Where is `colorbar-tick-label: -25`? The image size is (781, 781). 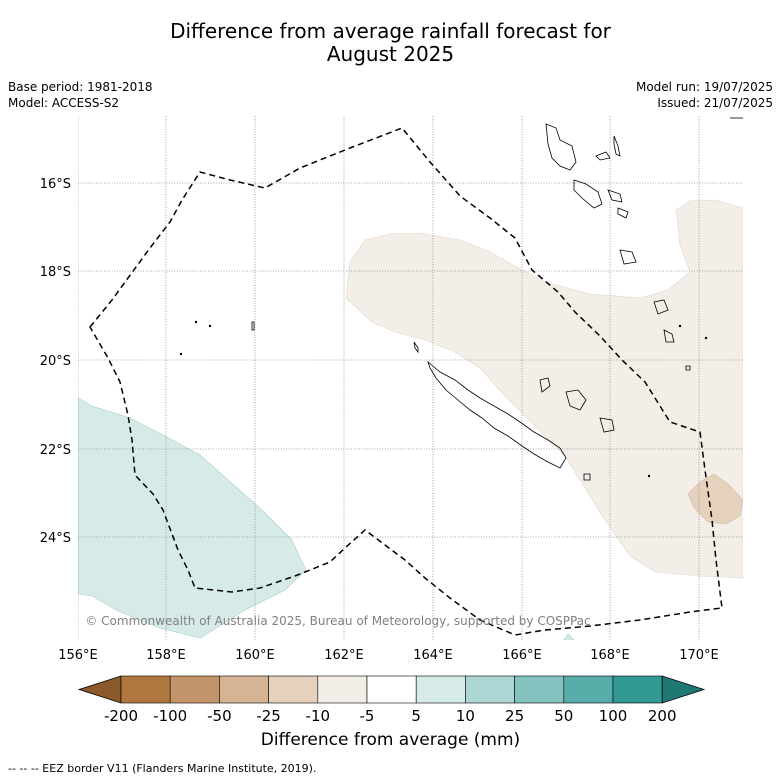 colorbar-tick-label: -25 is located at coordinates (268, 716).